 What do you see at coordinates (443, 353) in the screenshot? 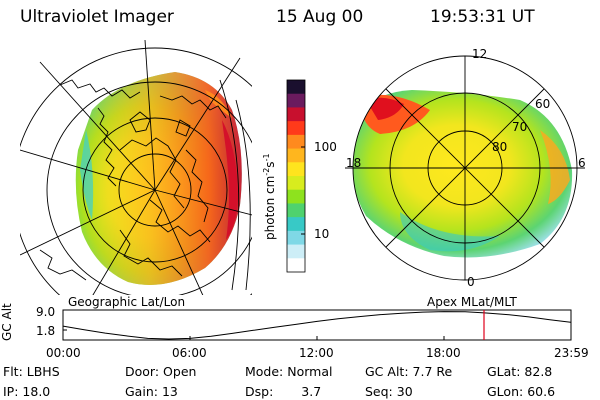
I see `time-tick-1800: 18:00` at bounding box center [443, 353].